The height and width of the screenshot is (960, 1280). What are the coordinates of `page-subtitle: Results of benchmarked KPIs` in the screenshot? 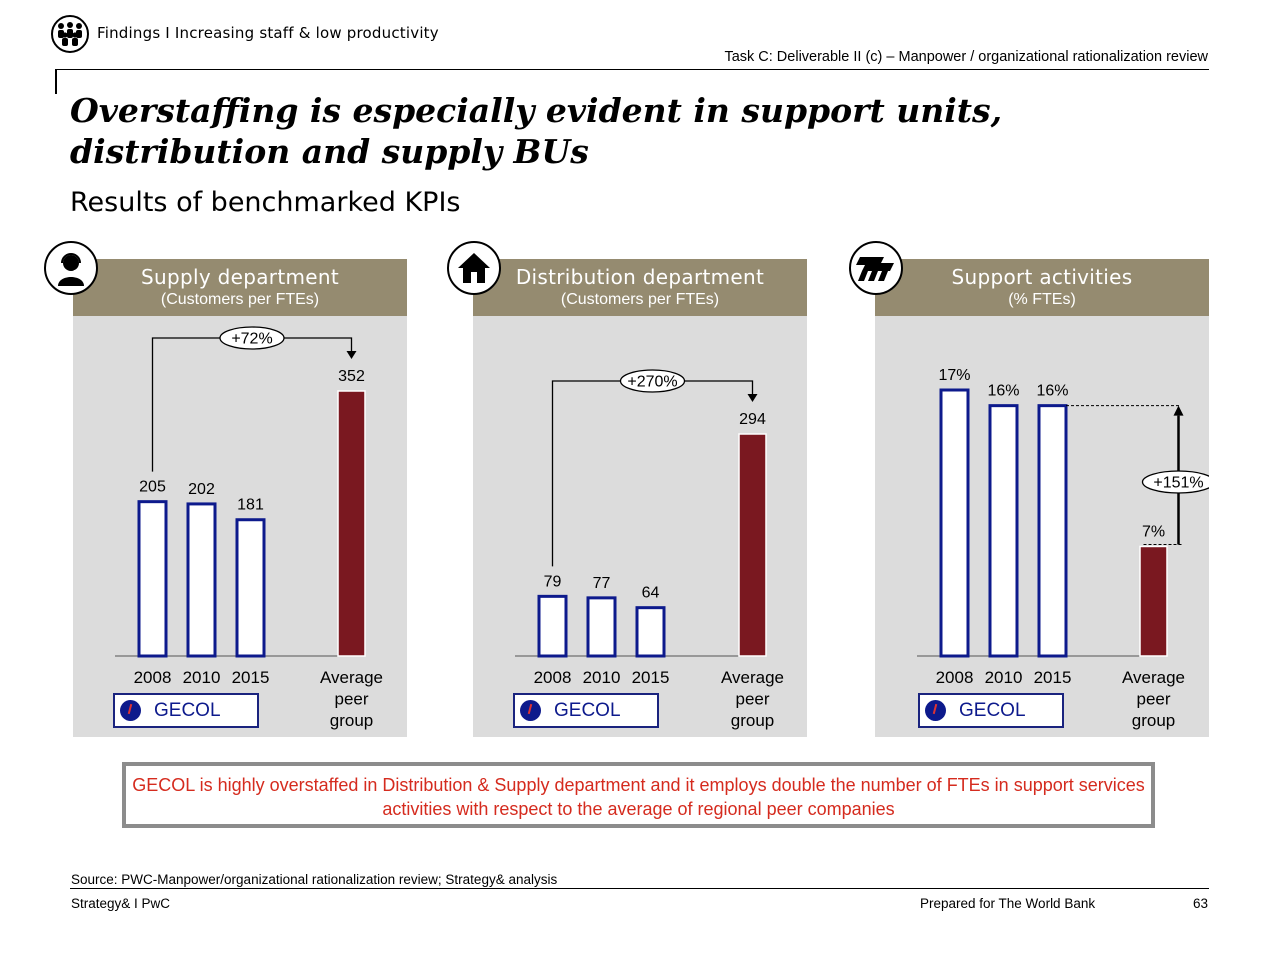 It's located at (265, 202).